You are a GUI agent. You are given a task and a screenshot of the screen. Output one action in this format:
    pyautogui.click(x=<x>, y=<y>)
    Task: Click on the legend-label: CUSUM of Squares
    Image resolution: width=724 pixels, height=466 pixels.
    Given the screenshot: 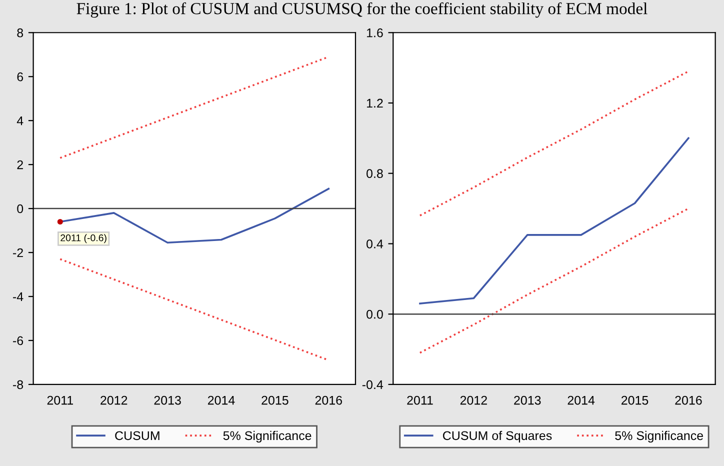 What is the action you would take?
    pyautogui.click(x=497, y=436)
    